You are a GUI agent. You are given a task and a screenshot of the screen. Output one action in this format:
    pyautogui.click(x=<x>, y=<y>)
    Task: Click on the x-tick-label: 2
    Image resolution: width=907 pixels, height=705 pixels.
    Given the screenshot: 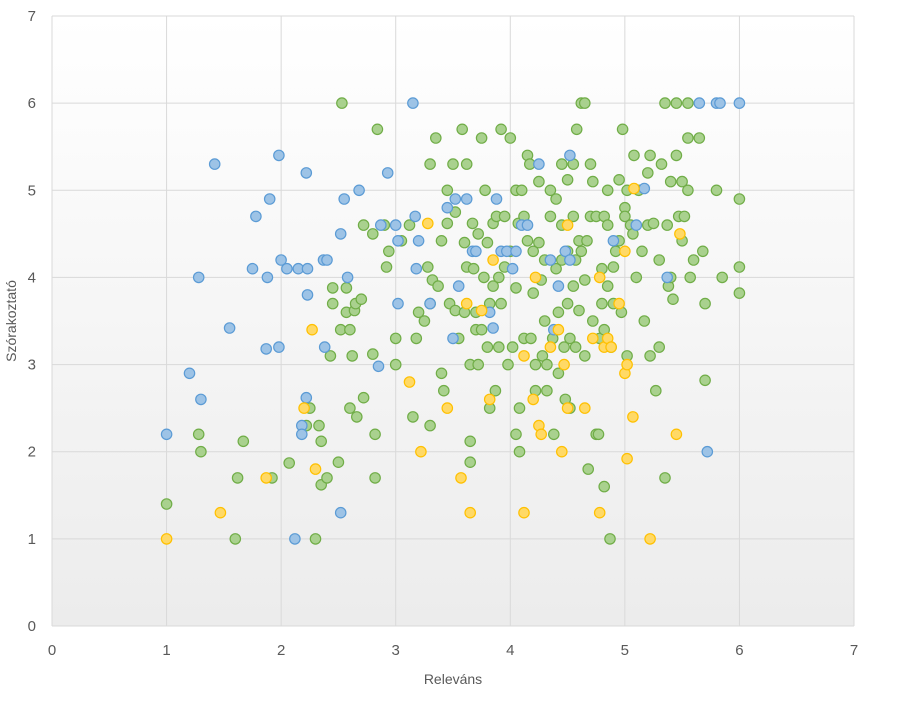 What is the action you would take?
    pyautogui.click(x=281, y=650)
    